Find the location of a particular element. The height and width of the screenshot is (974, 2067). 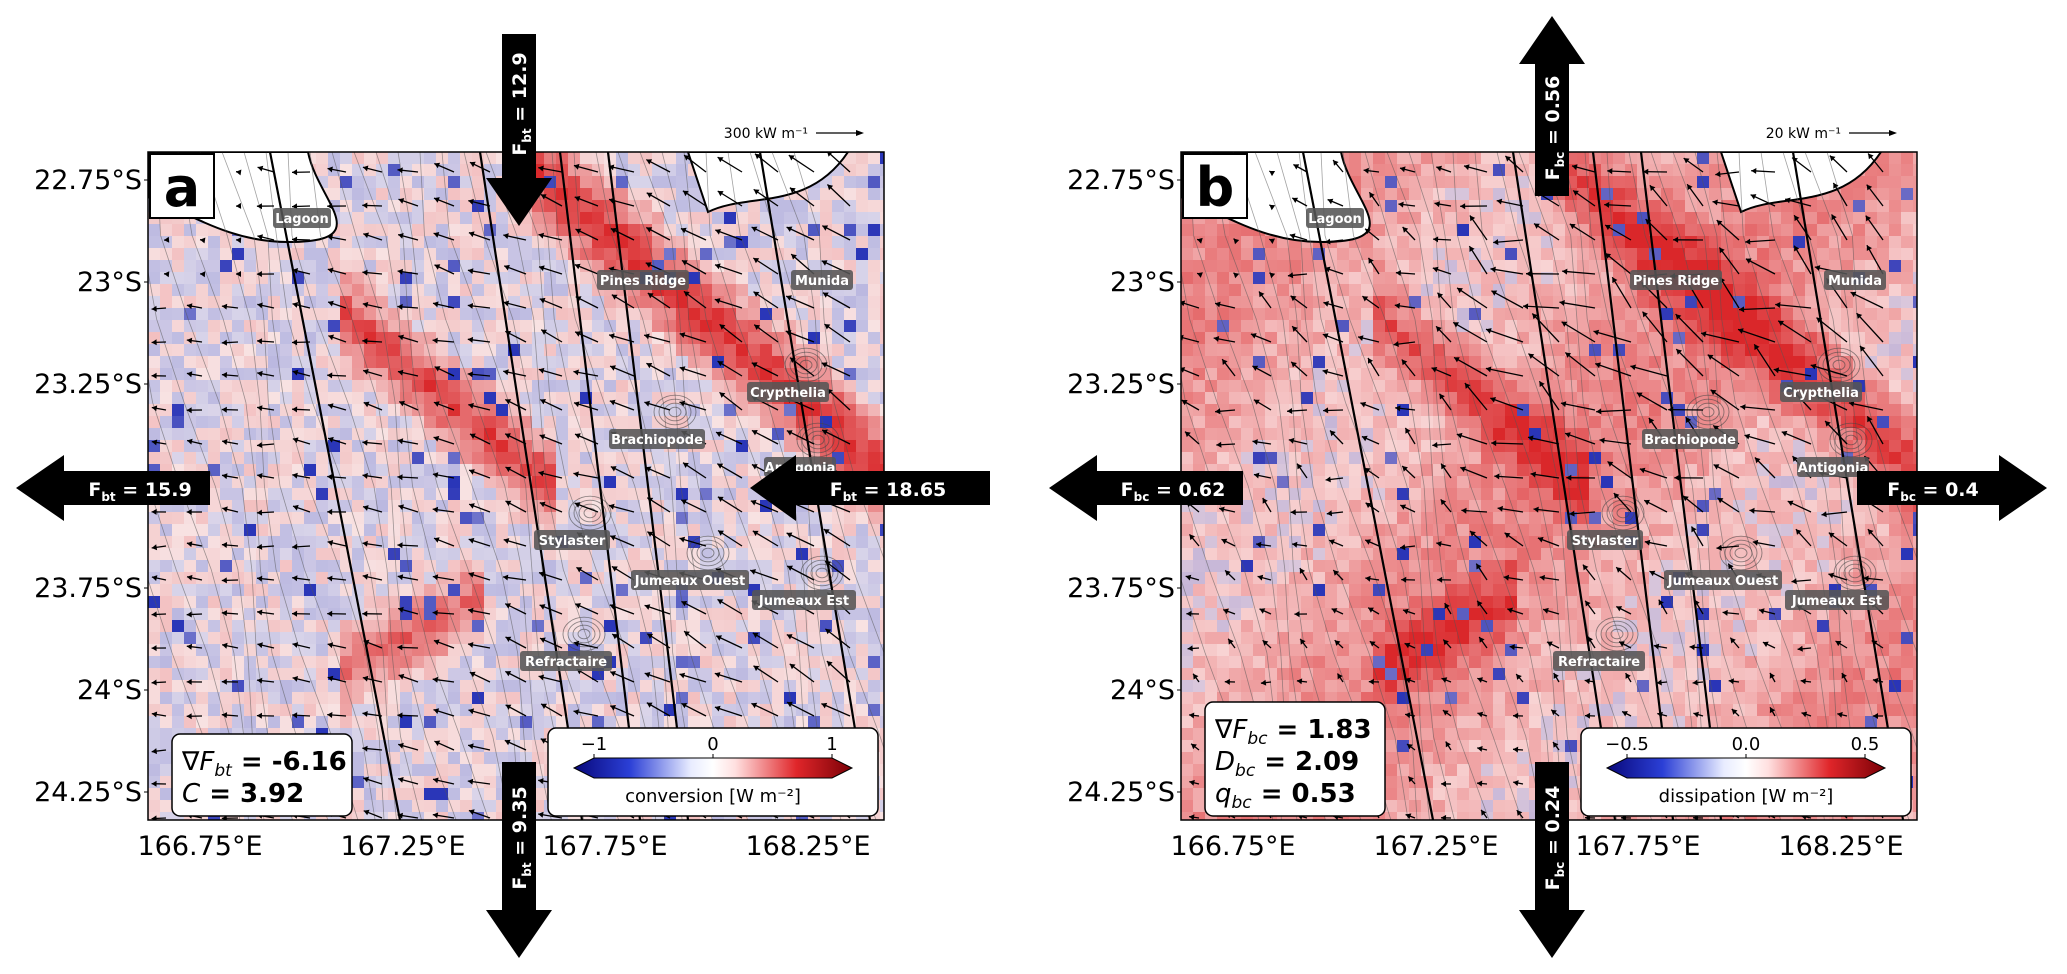

site-label: Antigonia is located at coordinates (1833, 467).